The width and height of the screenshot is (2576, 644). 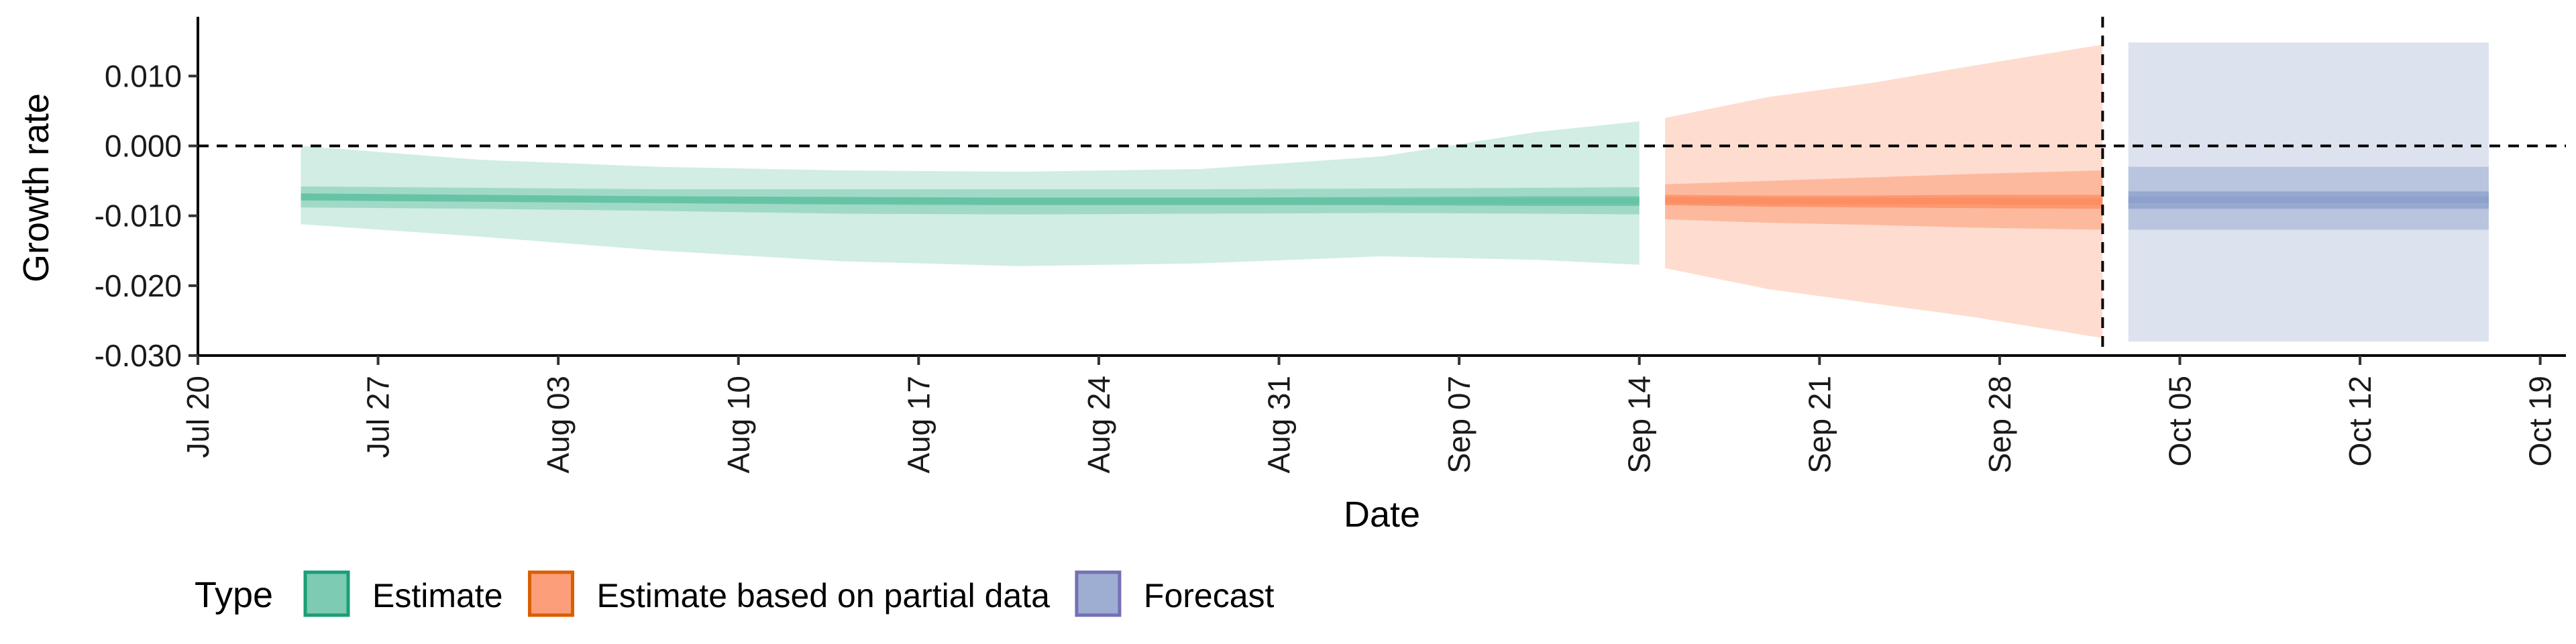 What do you see at coordinates (1382, 514) in the screenshot?
I see `x-axis-label: Date` at bounding box center [1382, 514].